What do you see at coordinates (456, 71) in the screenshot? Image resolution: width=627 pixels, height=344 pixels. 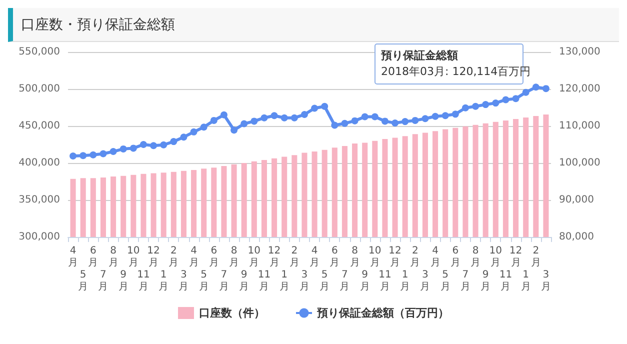 I see `annotation: 2018年03月: 120,114百万円` at bounding box center [456, 71].